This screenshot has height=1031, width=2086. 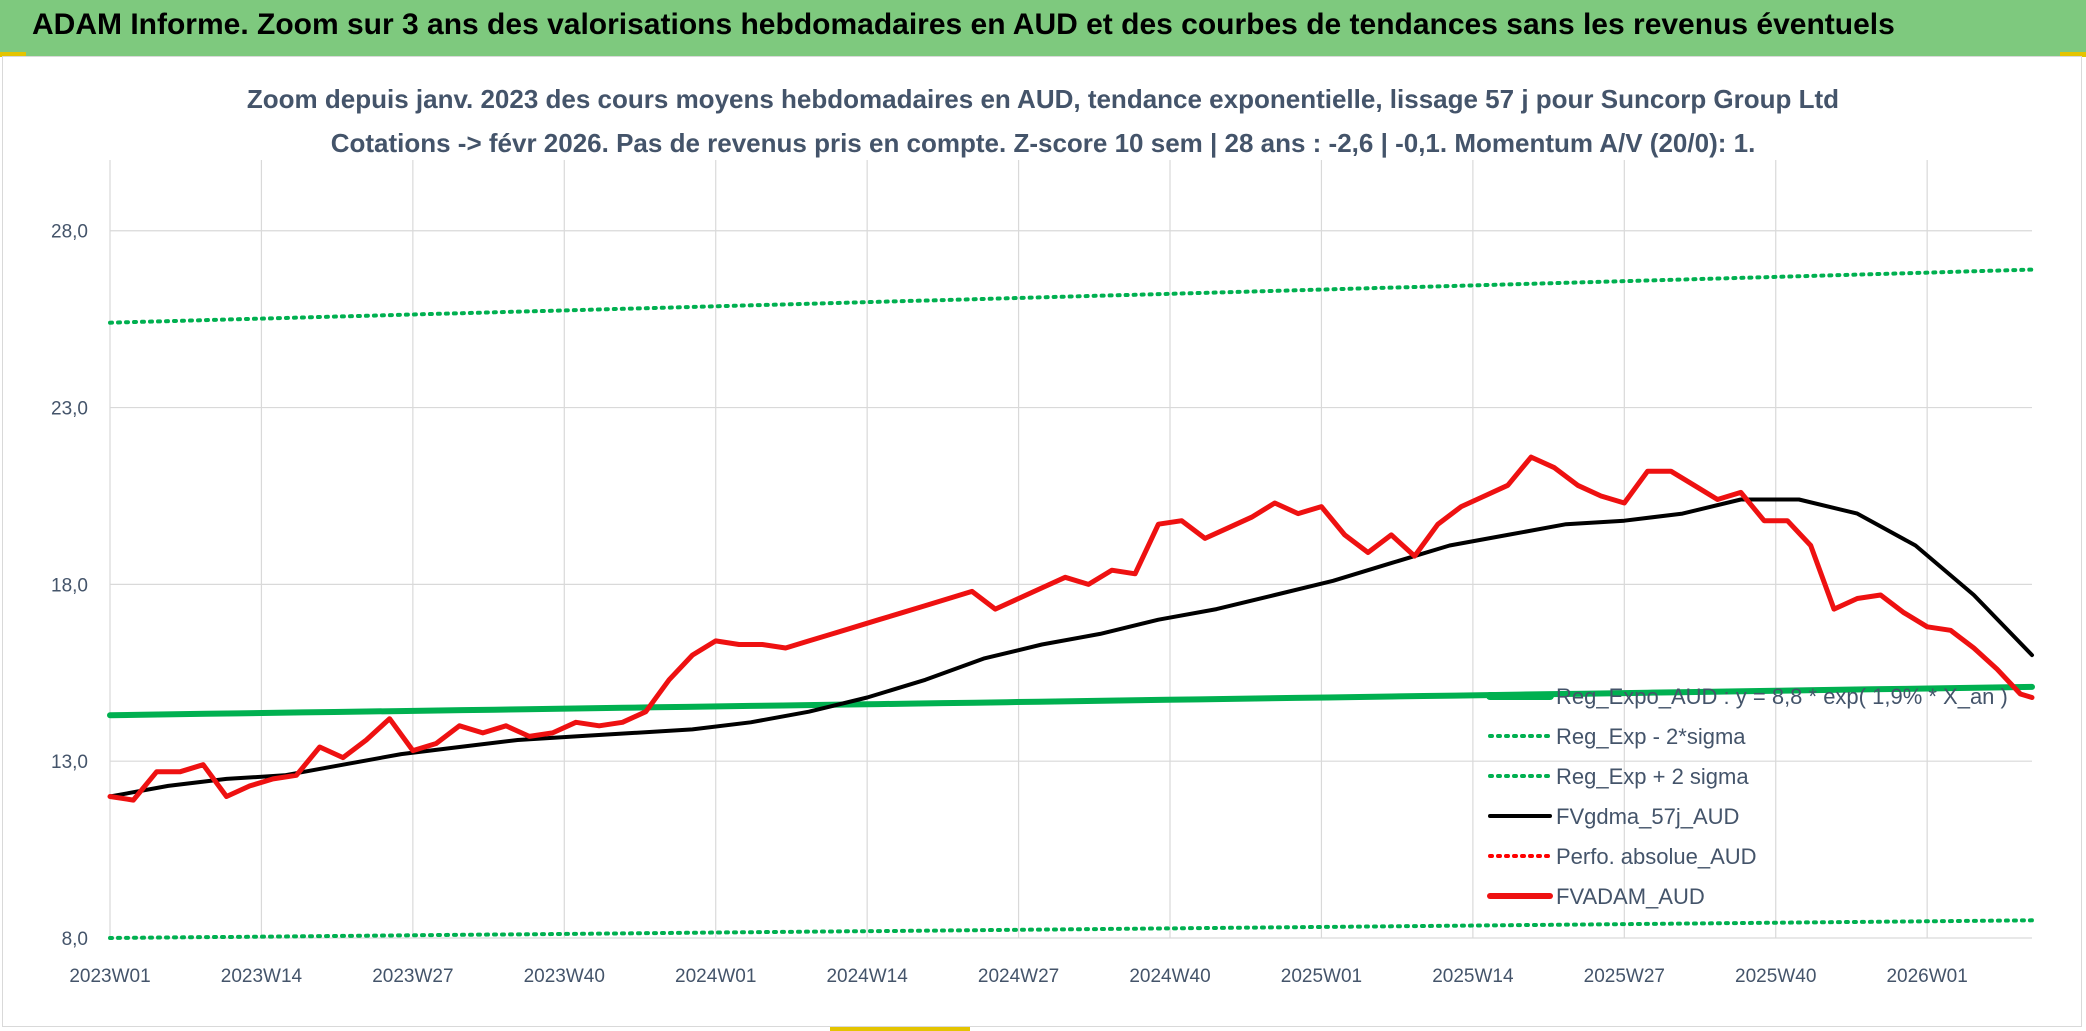 What do you see at coordinates (69, 762) in the screenshot?
I see `y-tick-label: 13,0` at bounding box center [69, 762].